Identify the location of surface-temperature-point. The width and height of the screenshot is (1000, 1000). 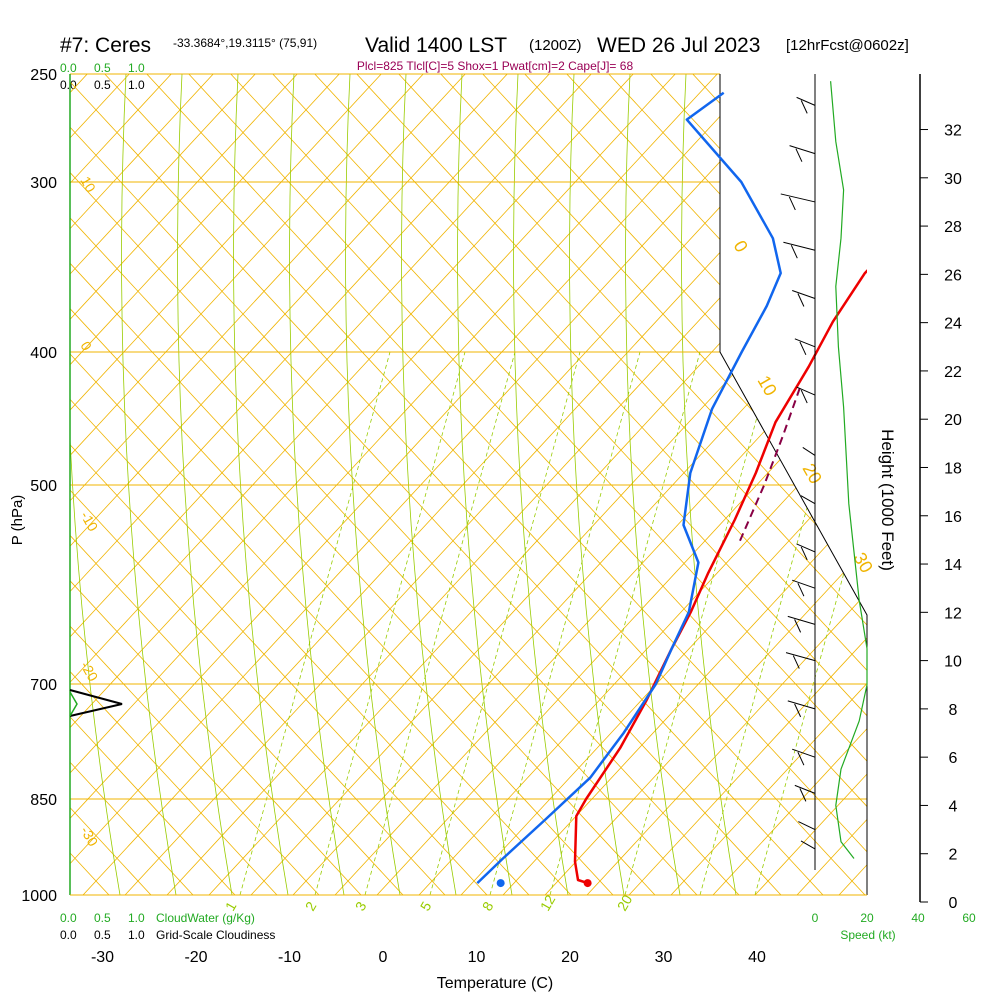
(587, 883).